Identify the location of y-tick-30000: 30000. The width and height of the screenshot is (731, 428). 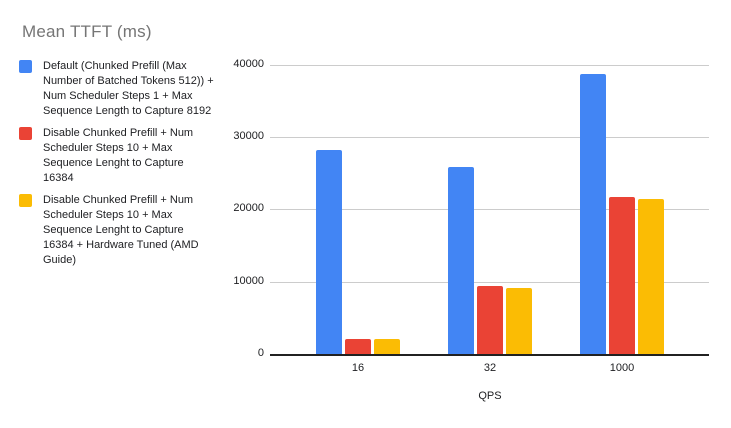
(248, 136).